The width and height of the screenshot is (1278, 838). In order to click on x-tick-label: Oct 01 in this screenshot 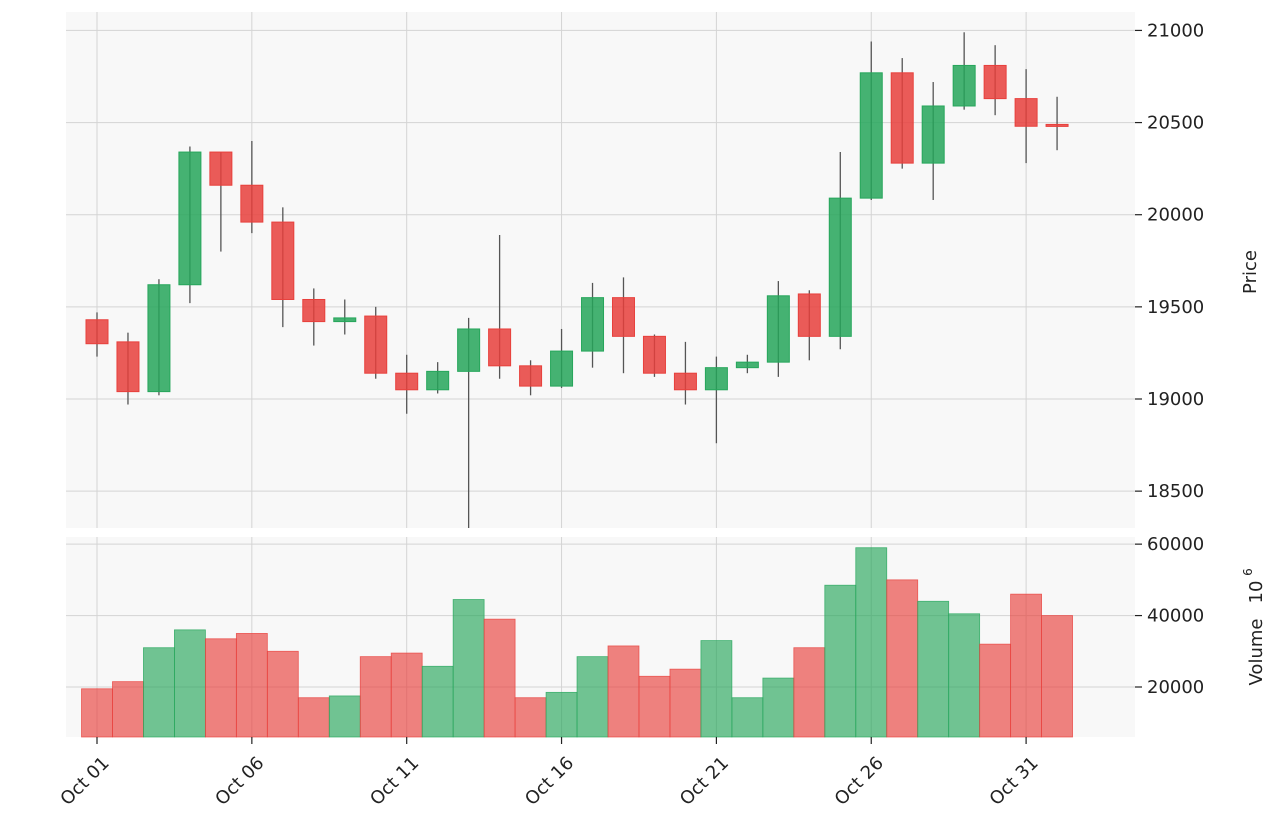, I will do `click(84, 781)`.